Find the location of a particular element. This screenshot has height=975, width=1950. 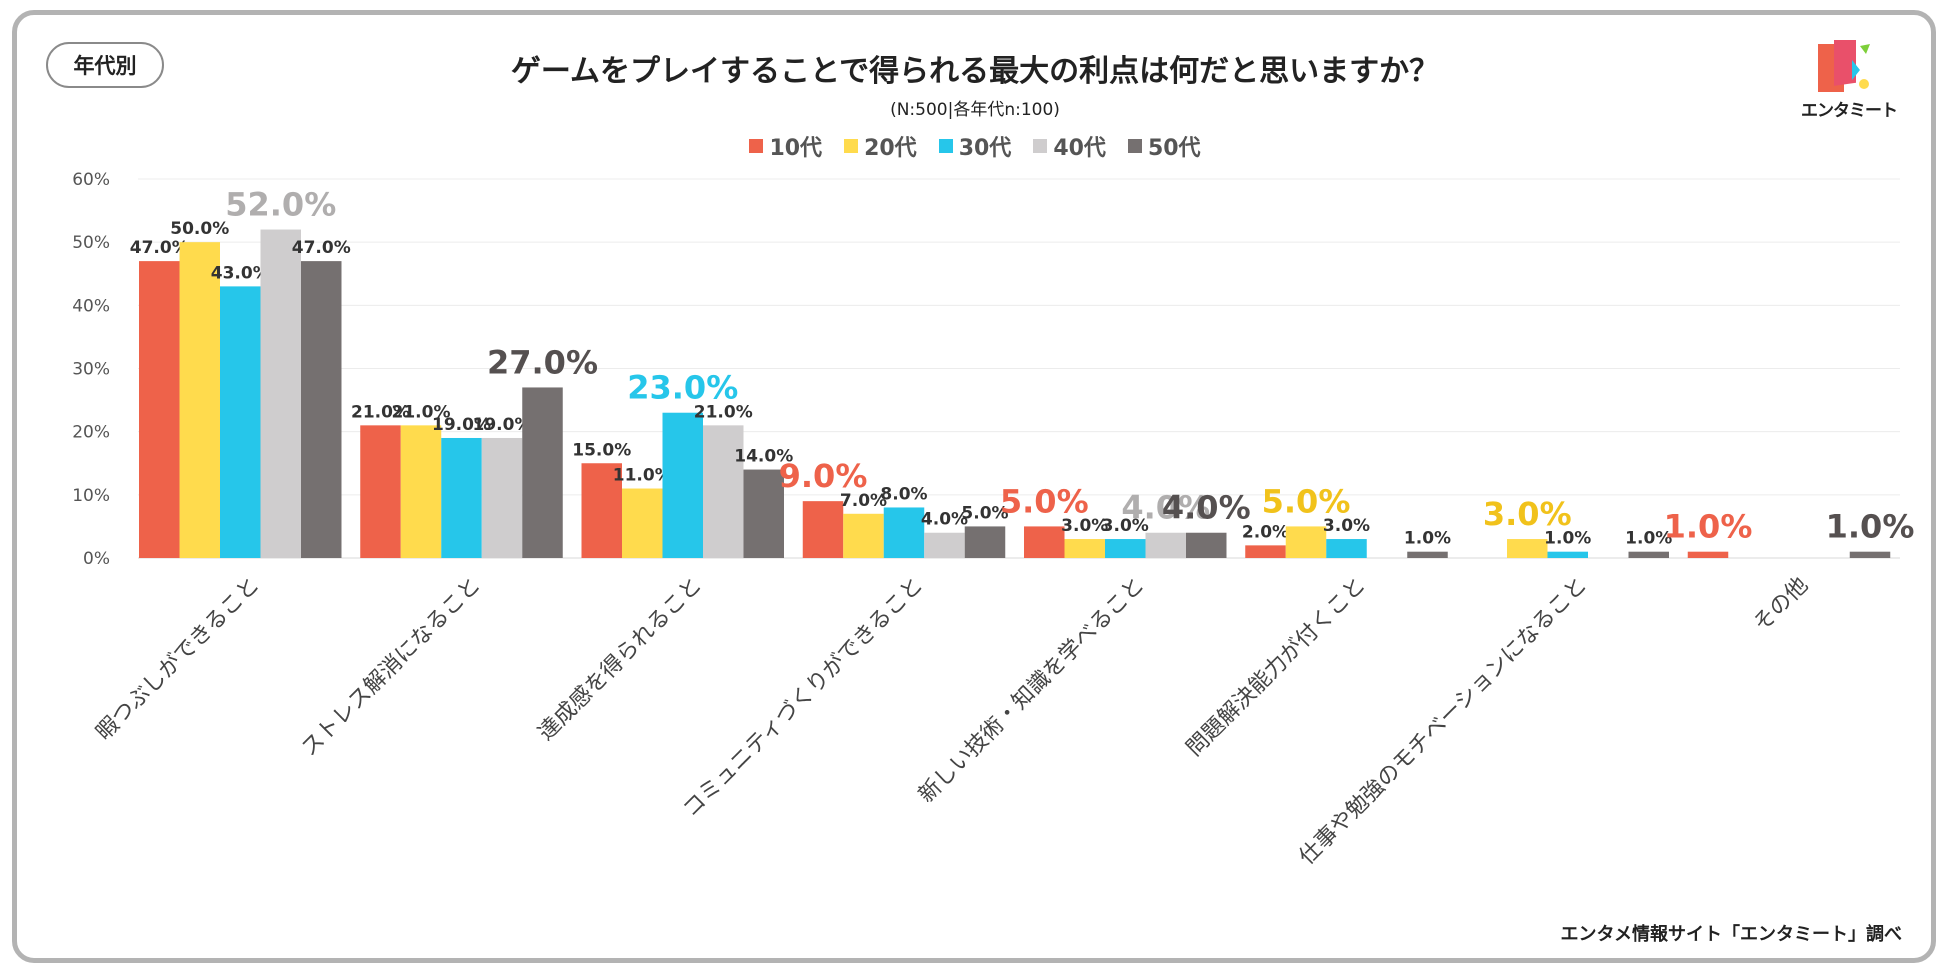

legend-label: 10代 is located at coordinates (796, 148).